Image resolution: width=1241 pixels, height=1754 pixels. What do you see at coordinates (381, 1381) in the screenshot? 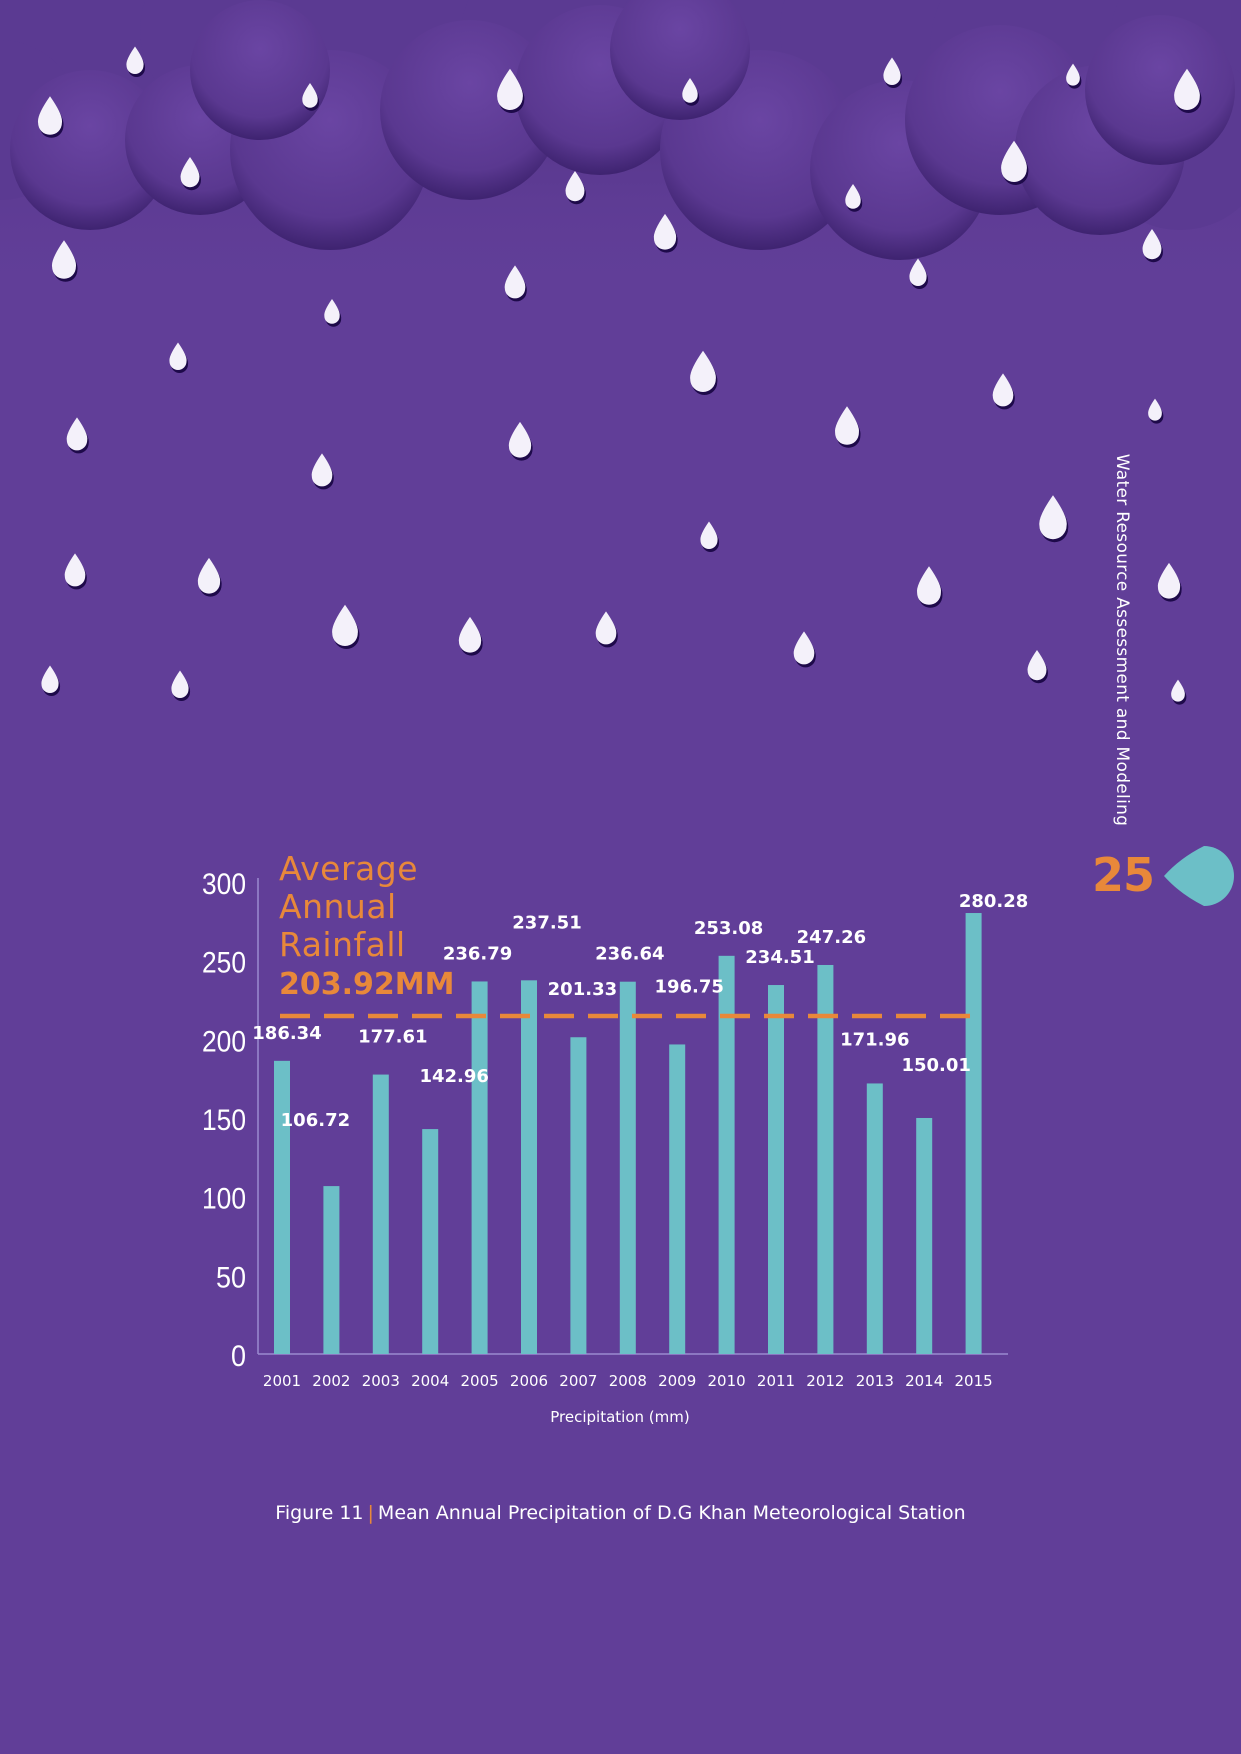
I see `x-tick-label: 2003` at bounding box center [381, 1381].